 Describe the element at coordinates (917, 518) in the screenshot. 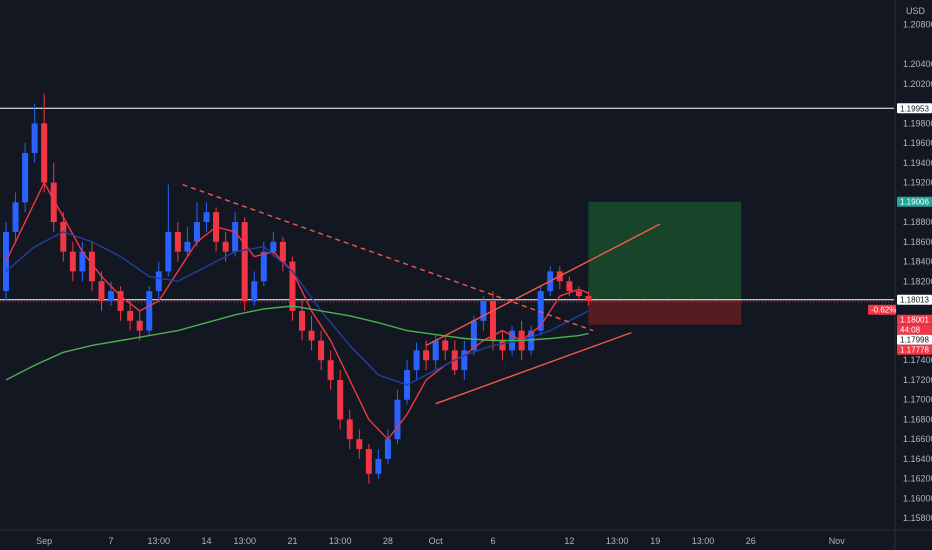

I see `price-tick-label: 1.15800` at that location.